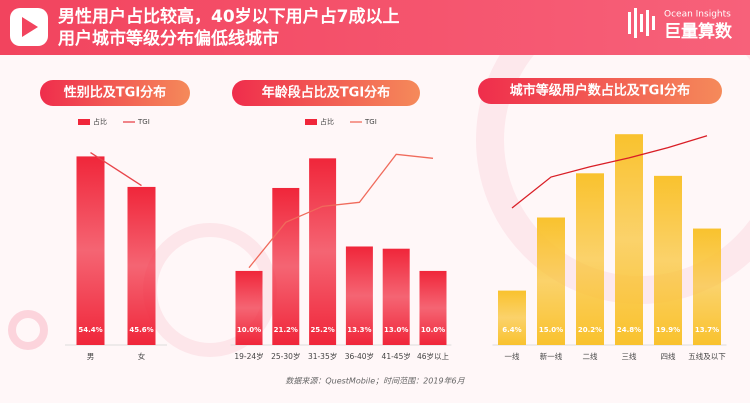  Describe the element at coordinates (142, 356) in the screenshot. I see `x-tick-label: 女` at that location.